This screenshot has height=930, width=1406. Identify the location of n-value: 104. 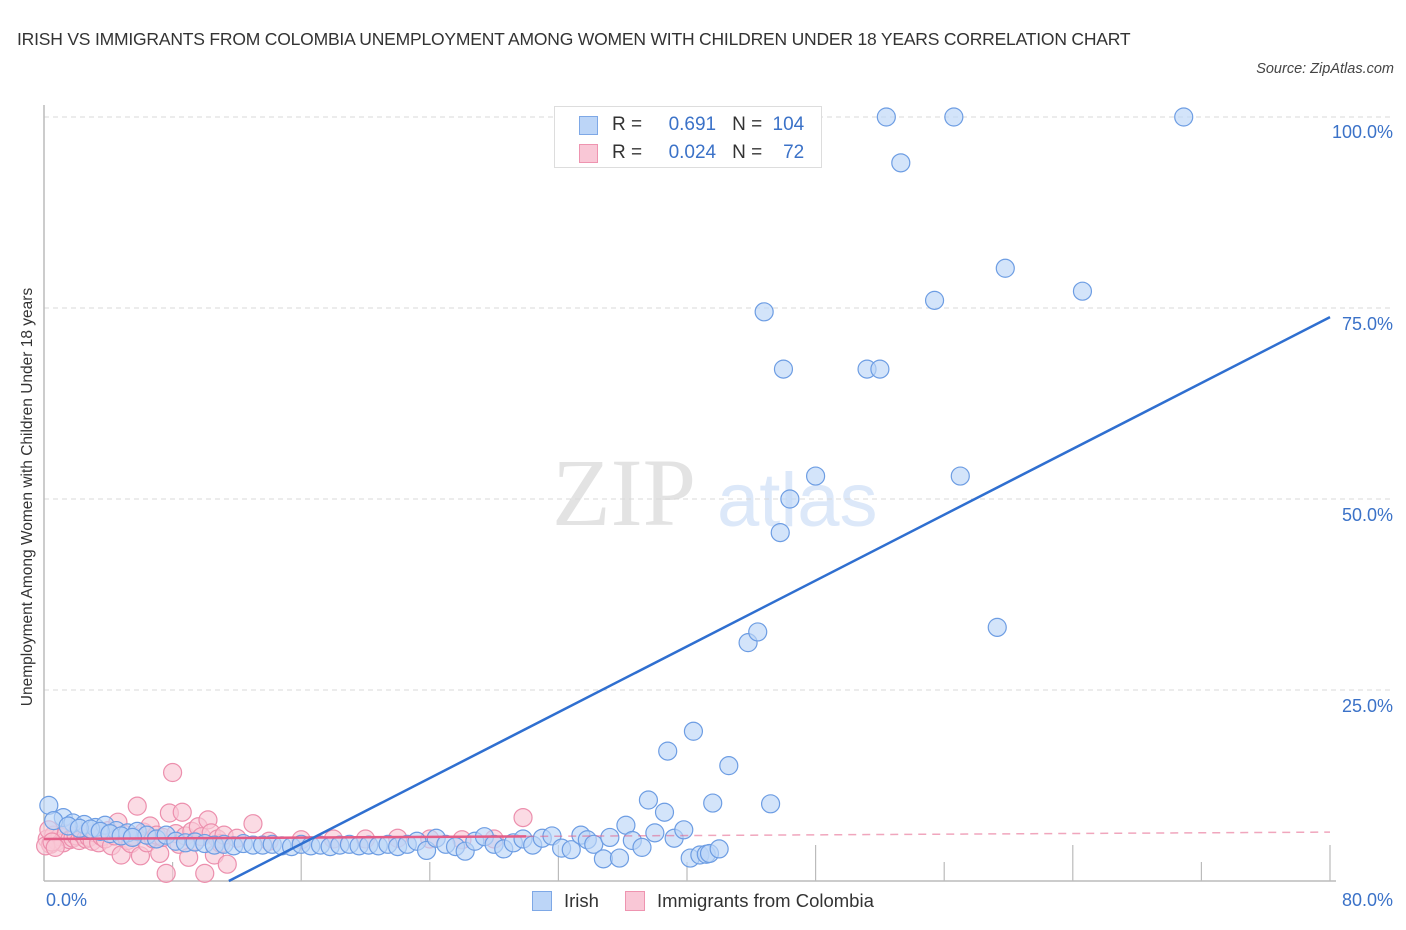
(788, 124).